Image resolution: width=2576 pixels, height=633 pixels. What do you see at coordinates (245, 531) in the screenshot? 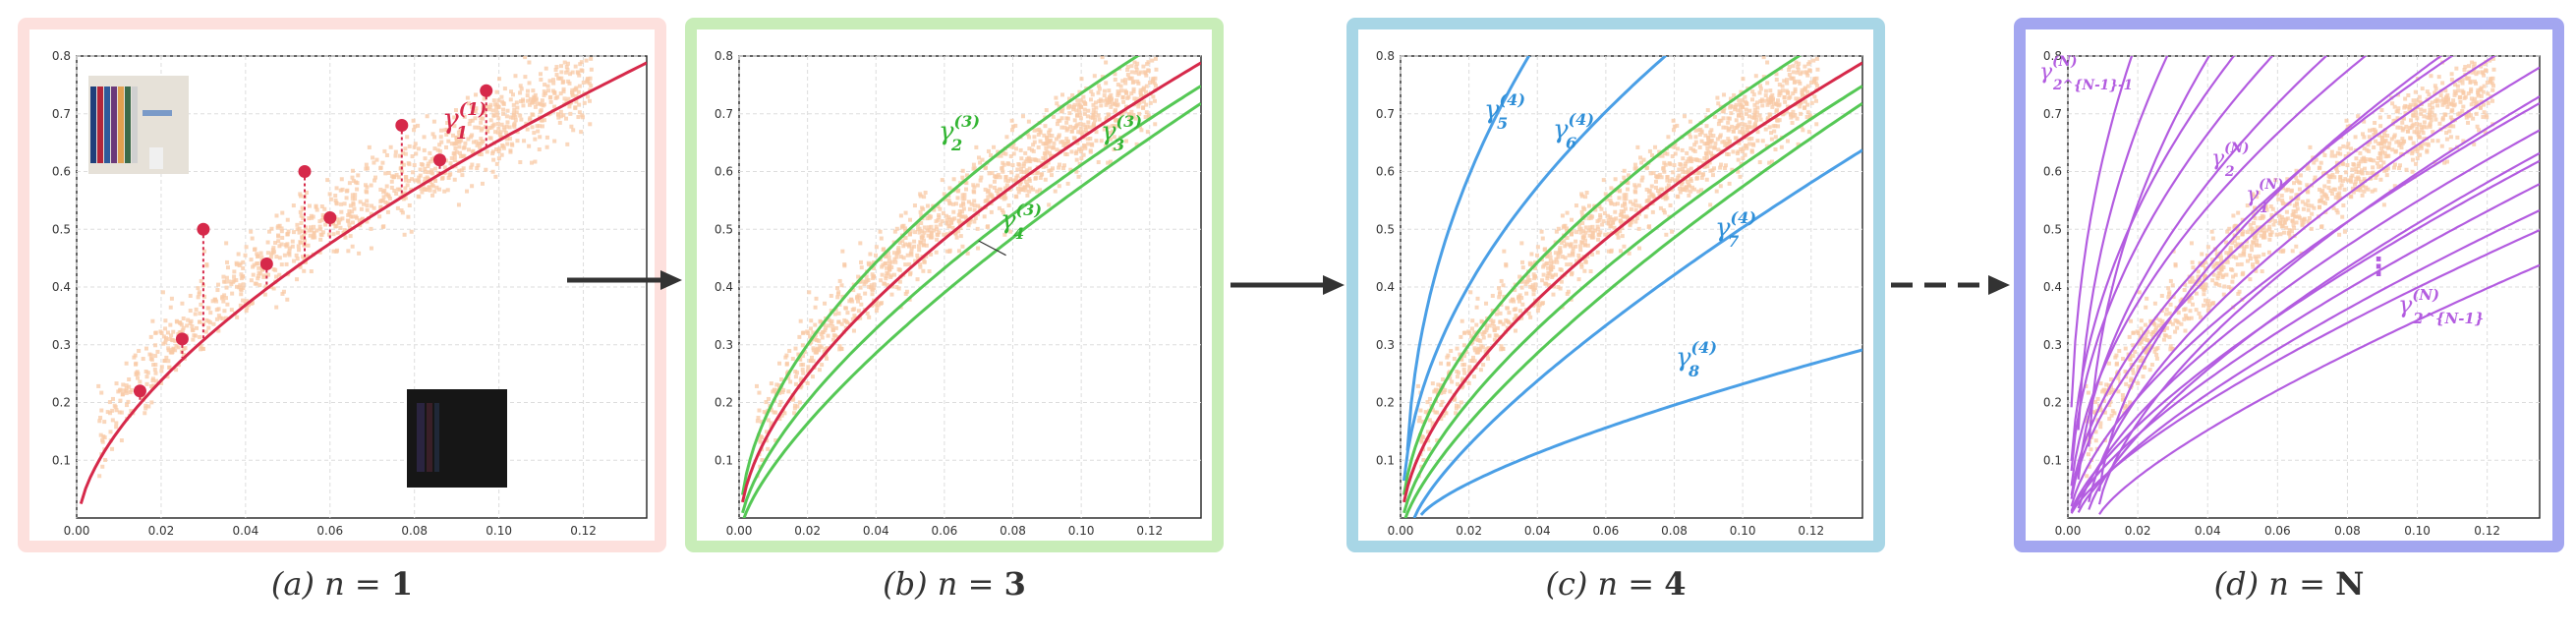
I see `x-tick-label: 0.04` at bounding box center [245, 531].